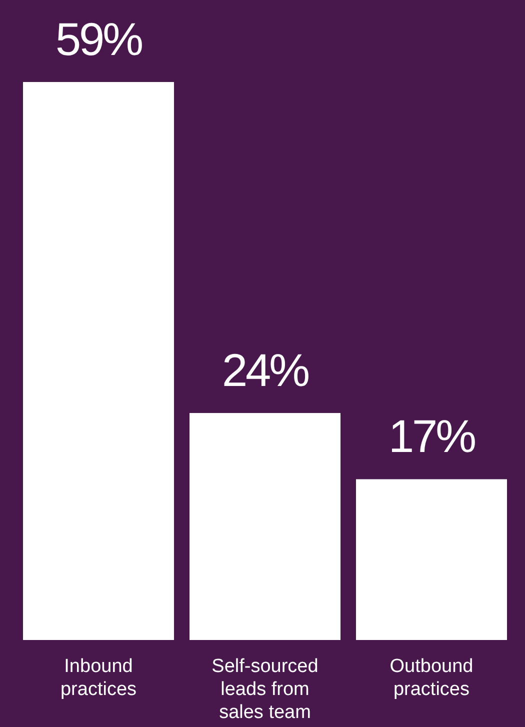 This screenshot has width=525, height=727. I want to click on data-label: 17%, so click(432, 436).